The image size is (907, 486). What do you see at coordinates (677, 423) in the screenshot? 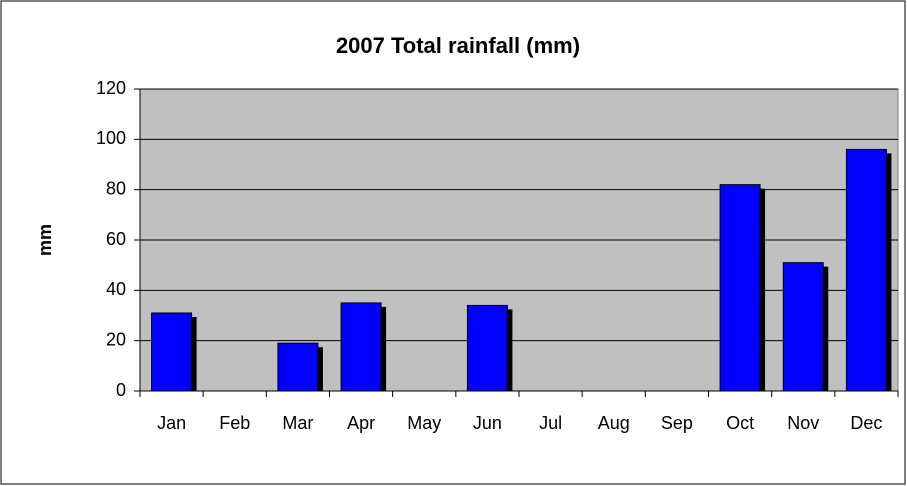
I see `x-tick-label: Sep` at bounding box center [677, 423].